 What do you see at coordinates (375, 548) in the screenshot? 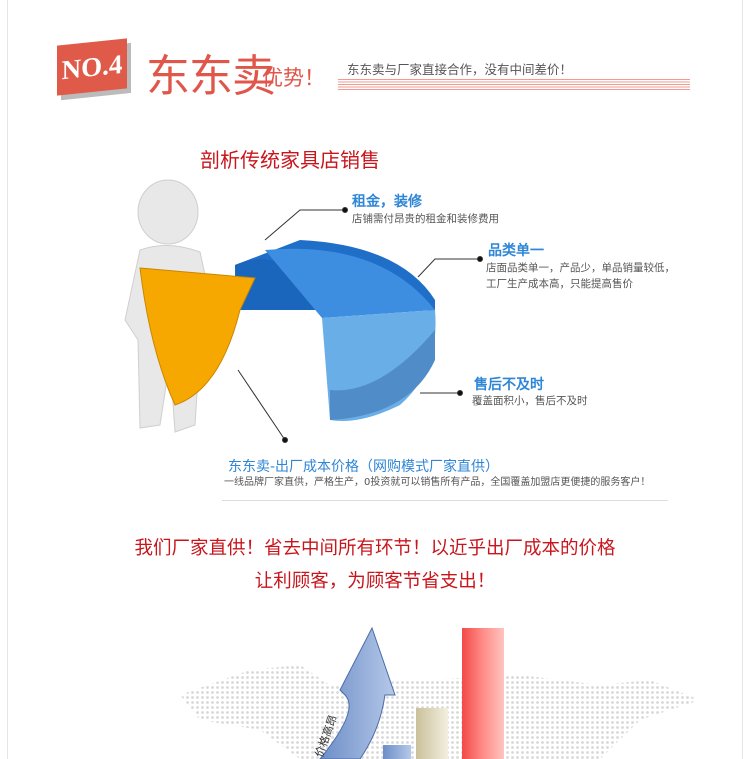
I see `message-line-1: 我们厂家直供！省去中间所有环节！以近乎出厂成本的价格` at bounding box center [375, 548].